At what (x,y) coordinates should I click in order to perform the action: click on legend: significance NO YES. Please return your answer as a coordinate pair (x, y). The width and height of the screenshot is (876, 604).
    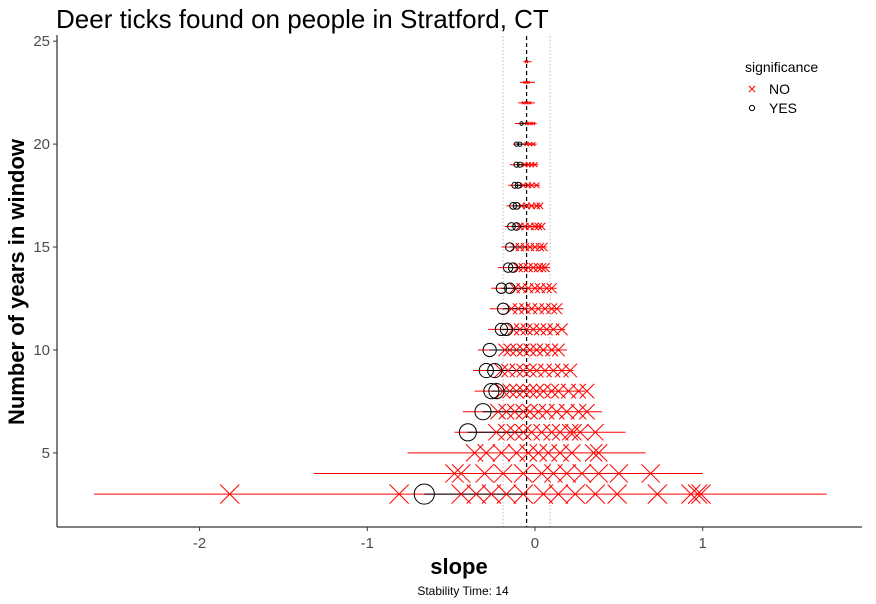
    Looking at the image, I should click on (781, 87).